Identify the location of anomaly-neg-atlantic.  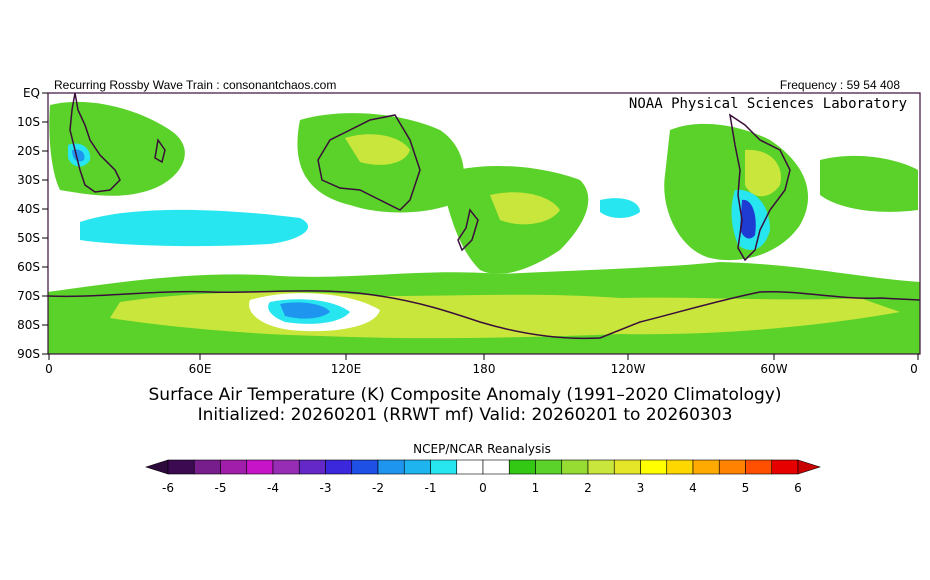
(620, 208).